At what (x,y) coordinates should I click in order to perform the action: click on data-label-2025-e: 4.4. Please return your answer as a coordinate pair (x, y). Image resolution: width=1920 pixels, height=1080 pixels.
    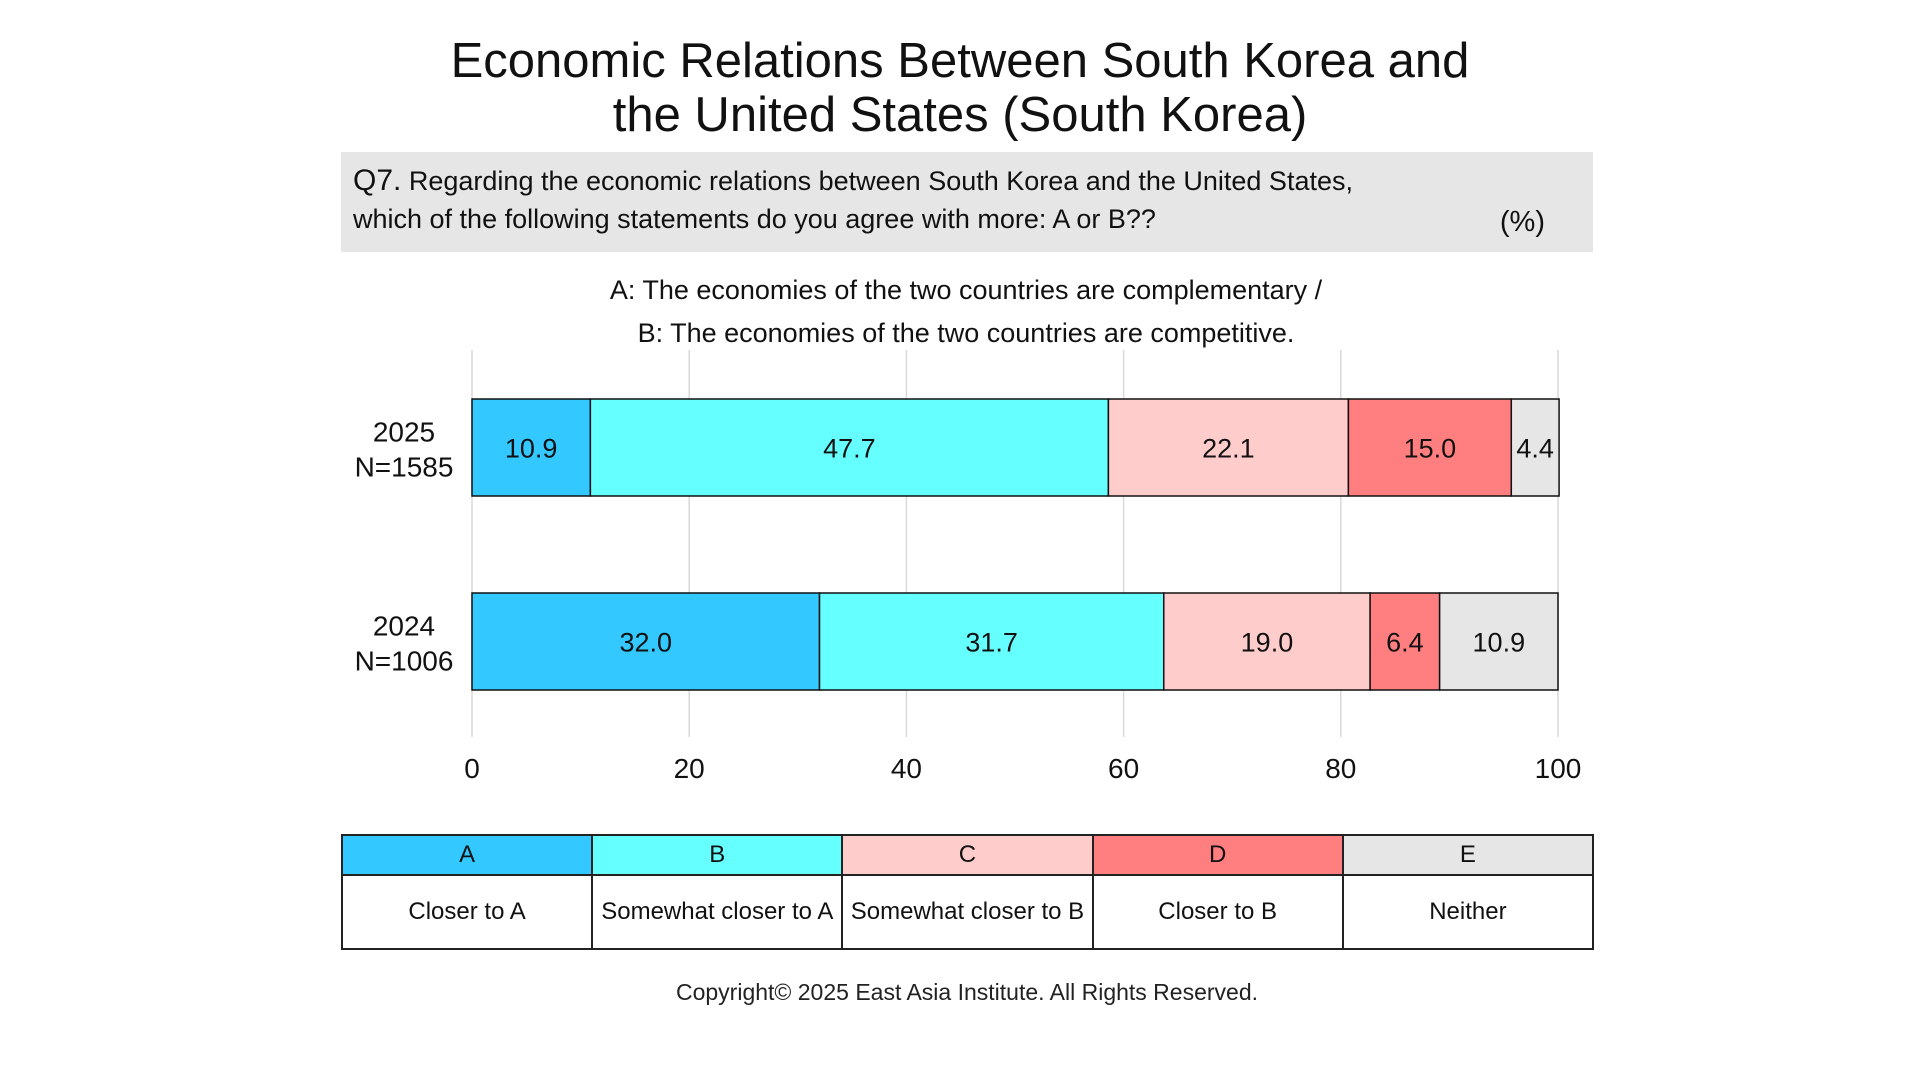
    Looking at the image, I should click on (1535, 449).